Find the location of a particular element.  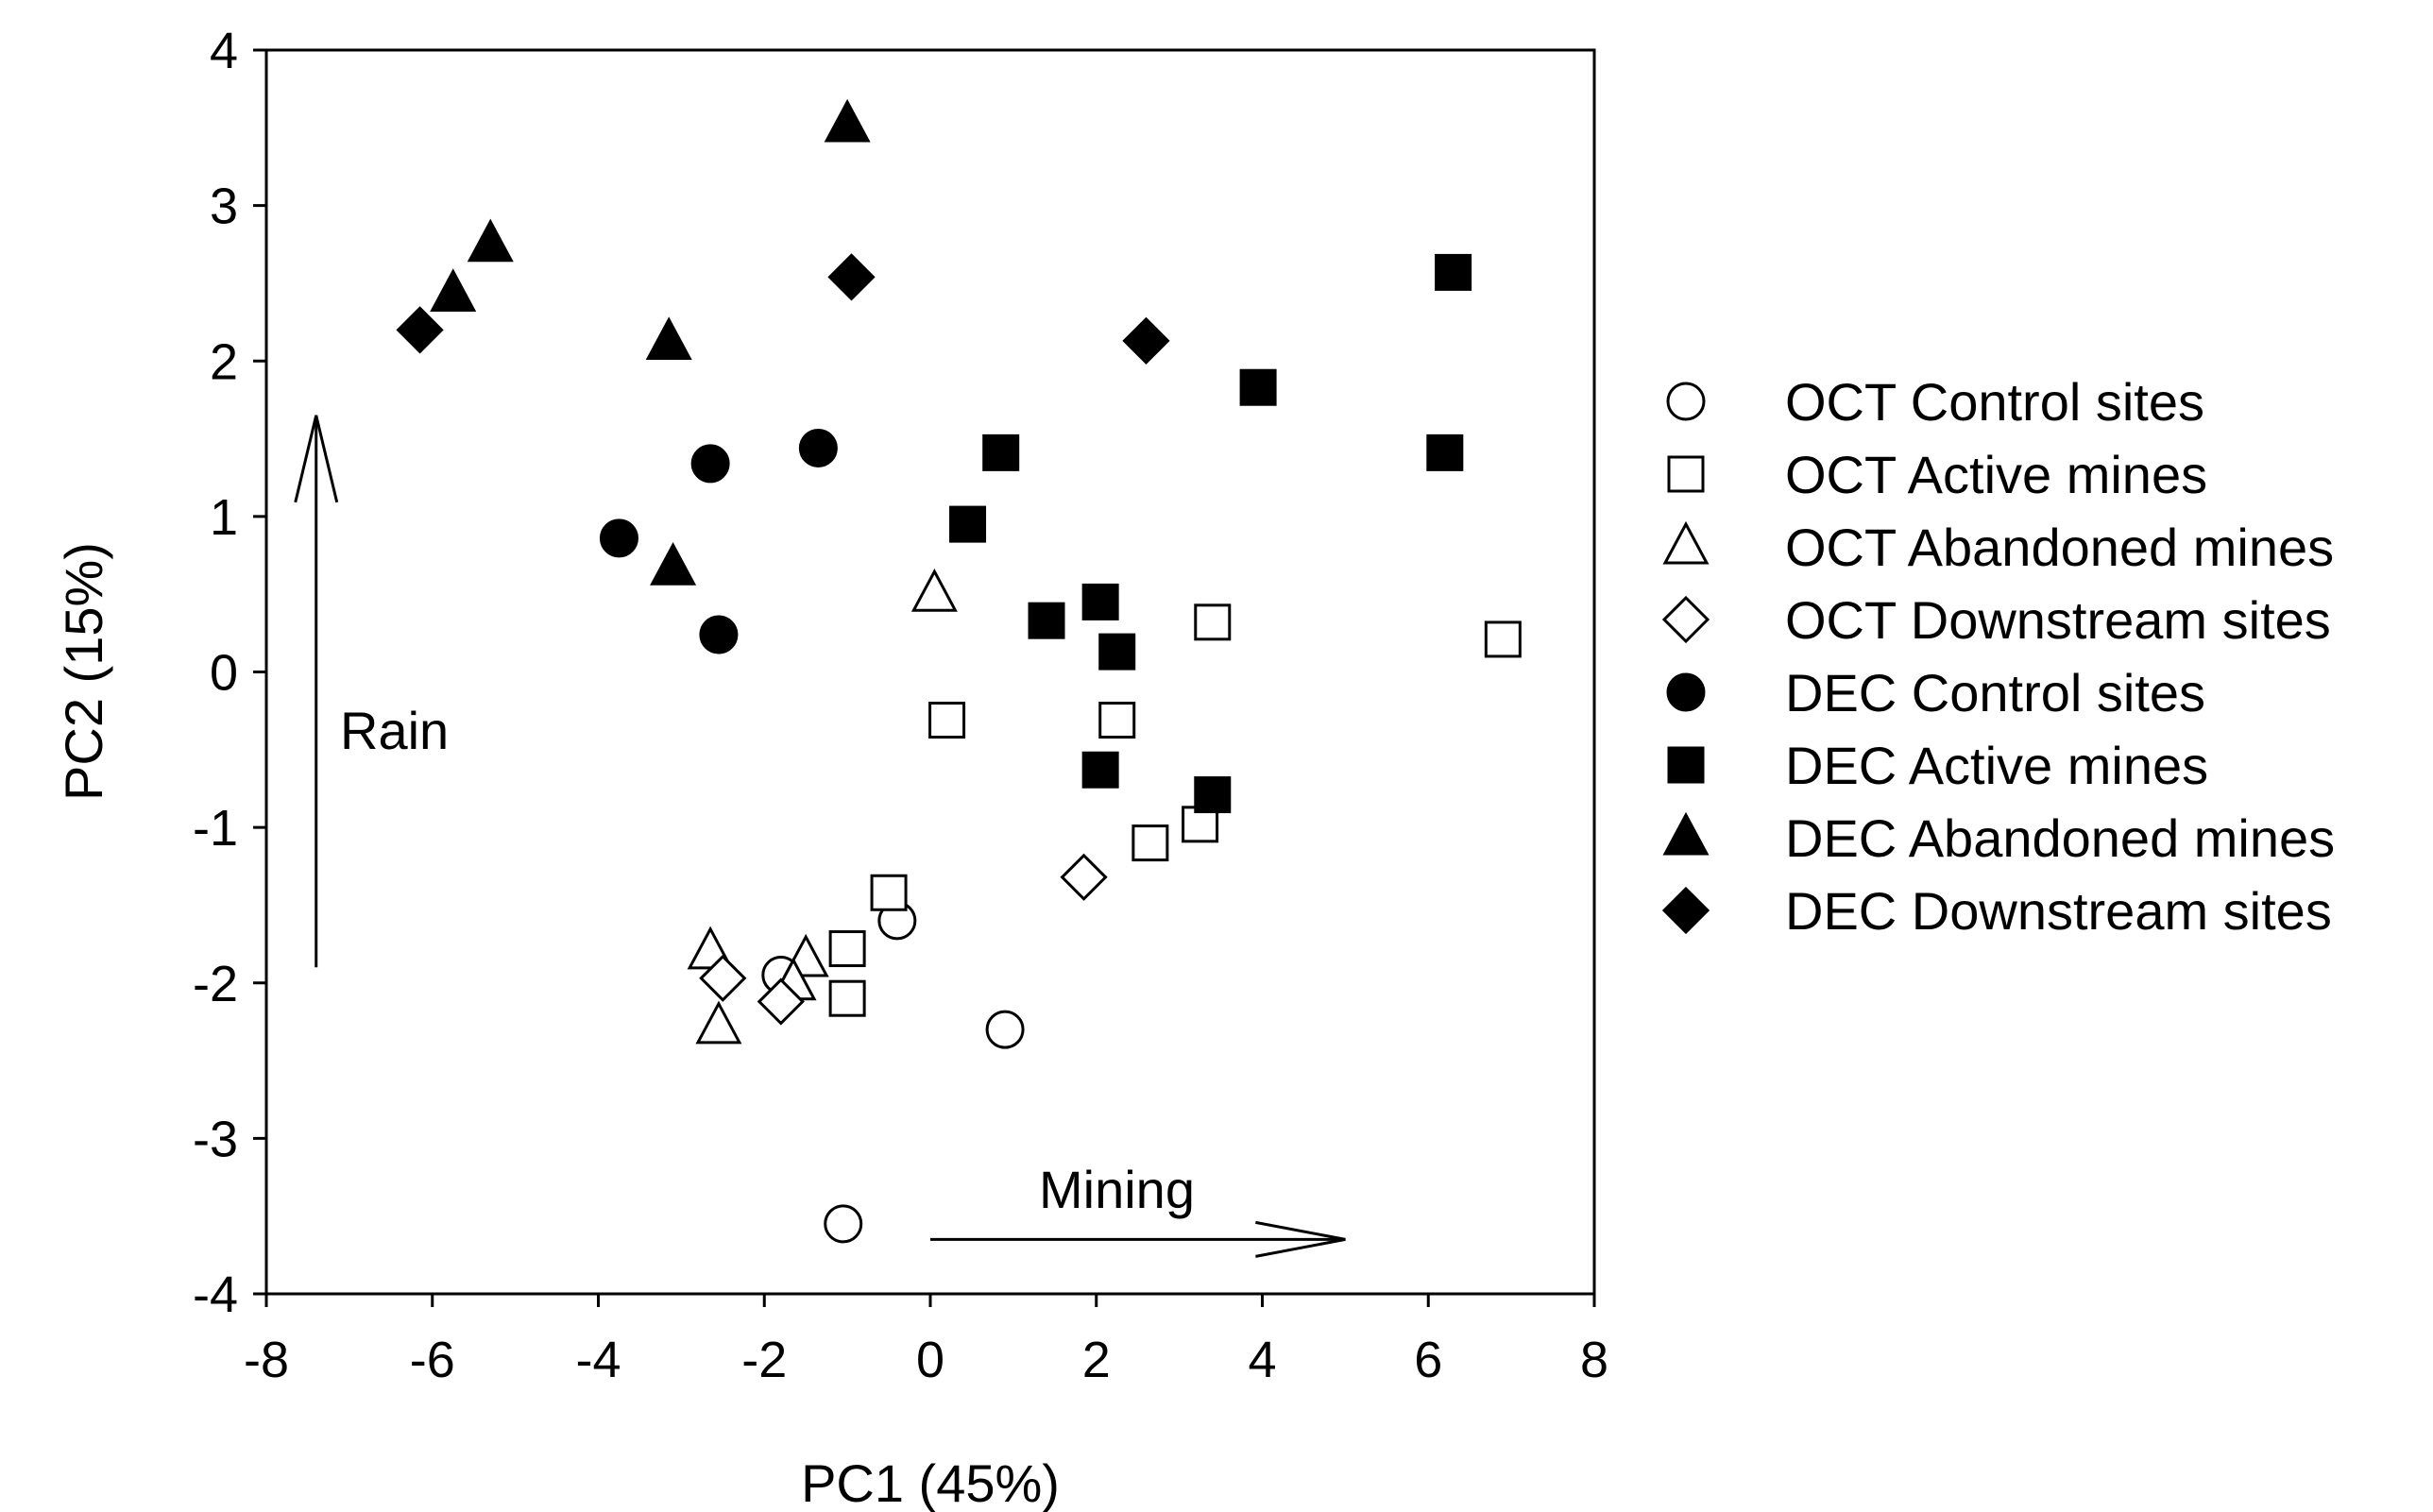

y-tick-label: 4 is located at coordinates (224, 51).